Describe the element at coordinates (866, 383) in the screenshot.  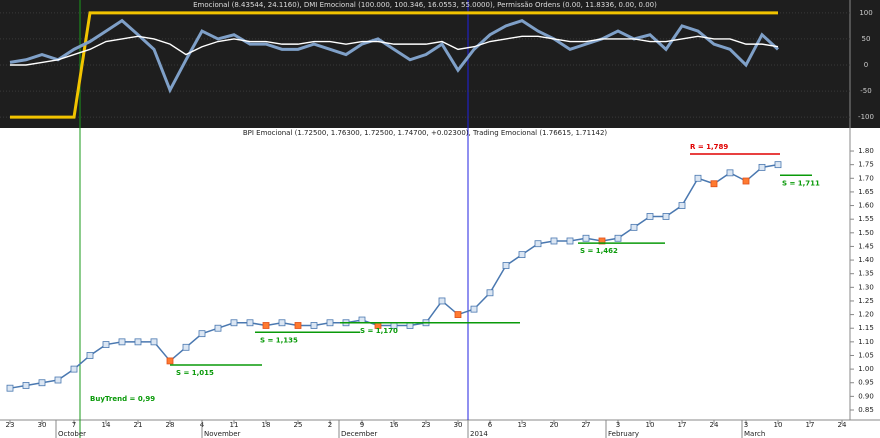
I see `y-tick-label: 0.95` at that location.